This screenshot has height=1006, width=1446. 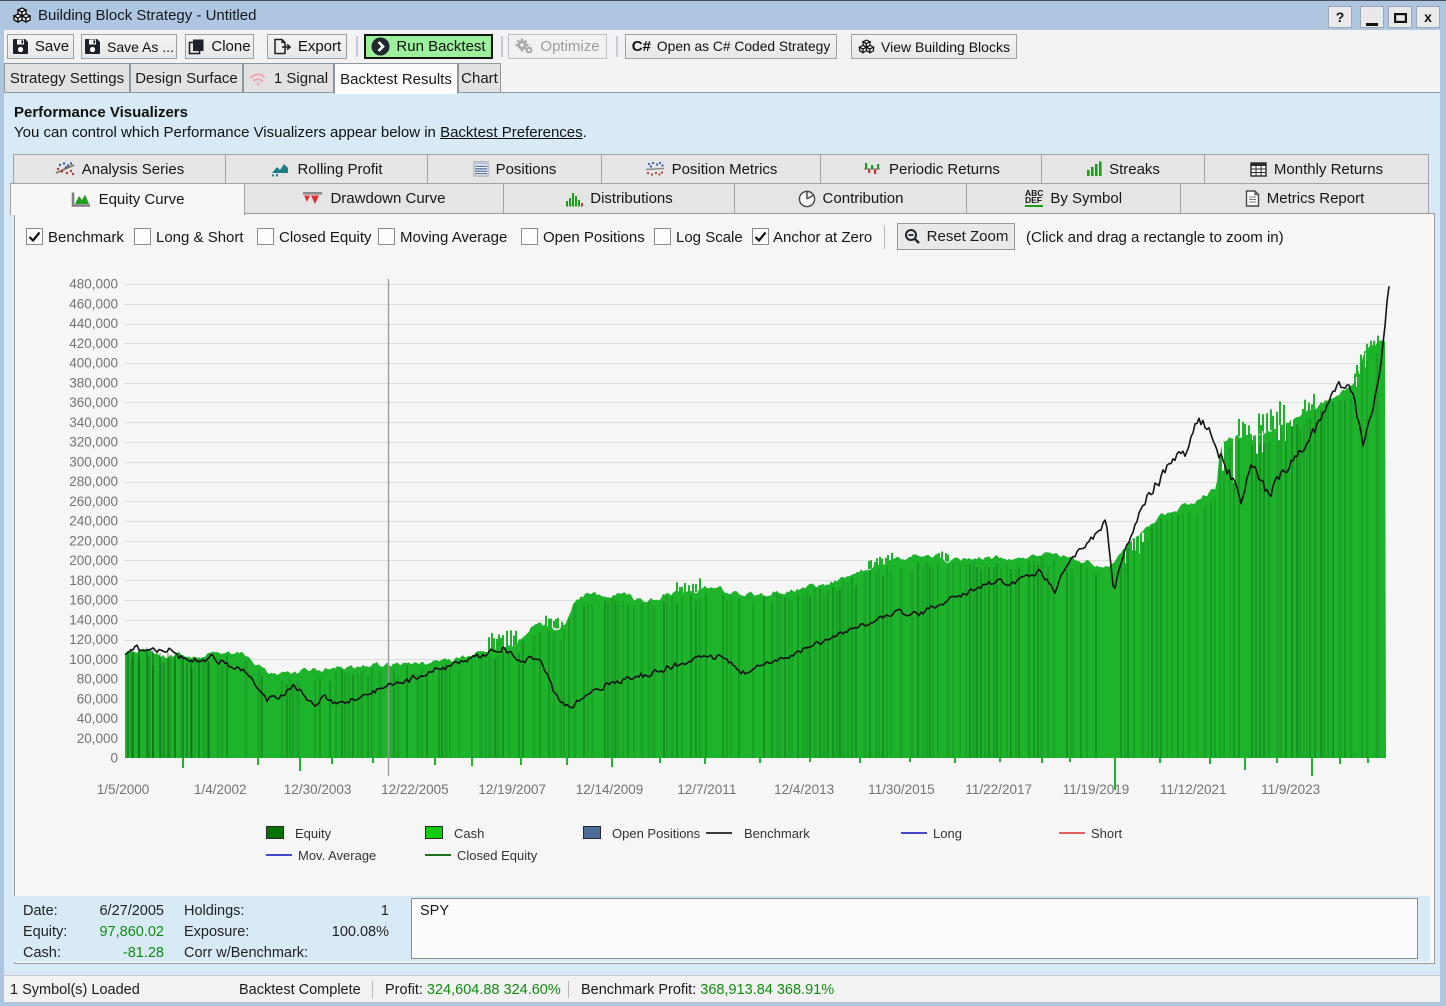 I want to click on svg-text: 380,000, so click(x=93, y=382).